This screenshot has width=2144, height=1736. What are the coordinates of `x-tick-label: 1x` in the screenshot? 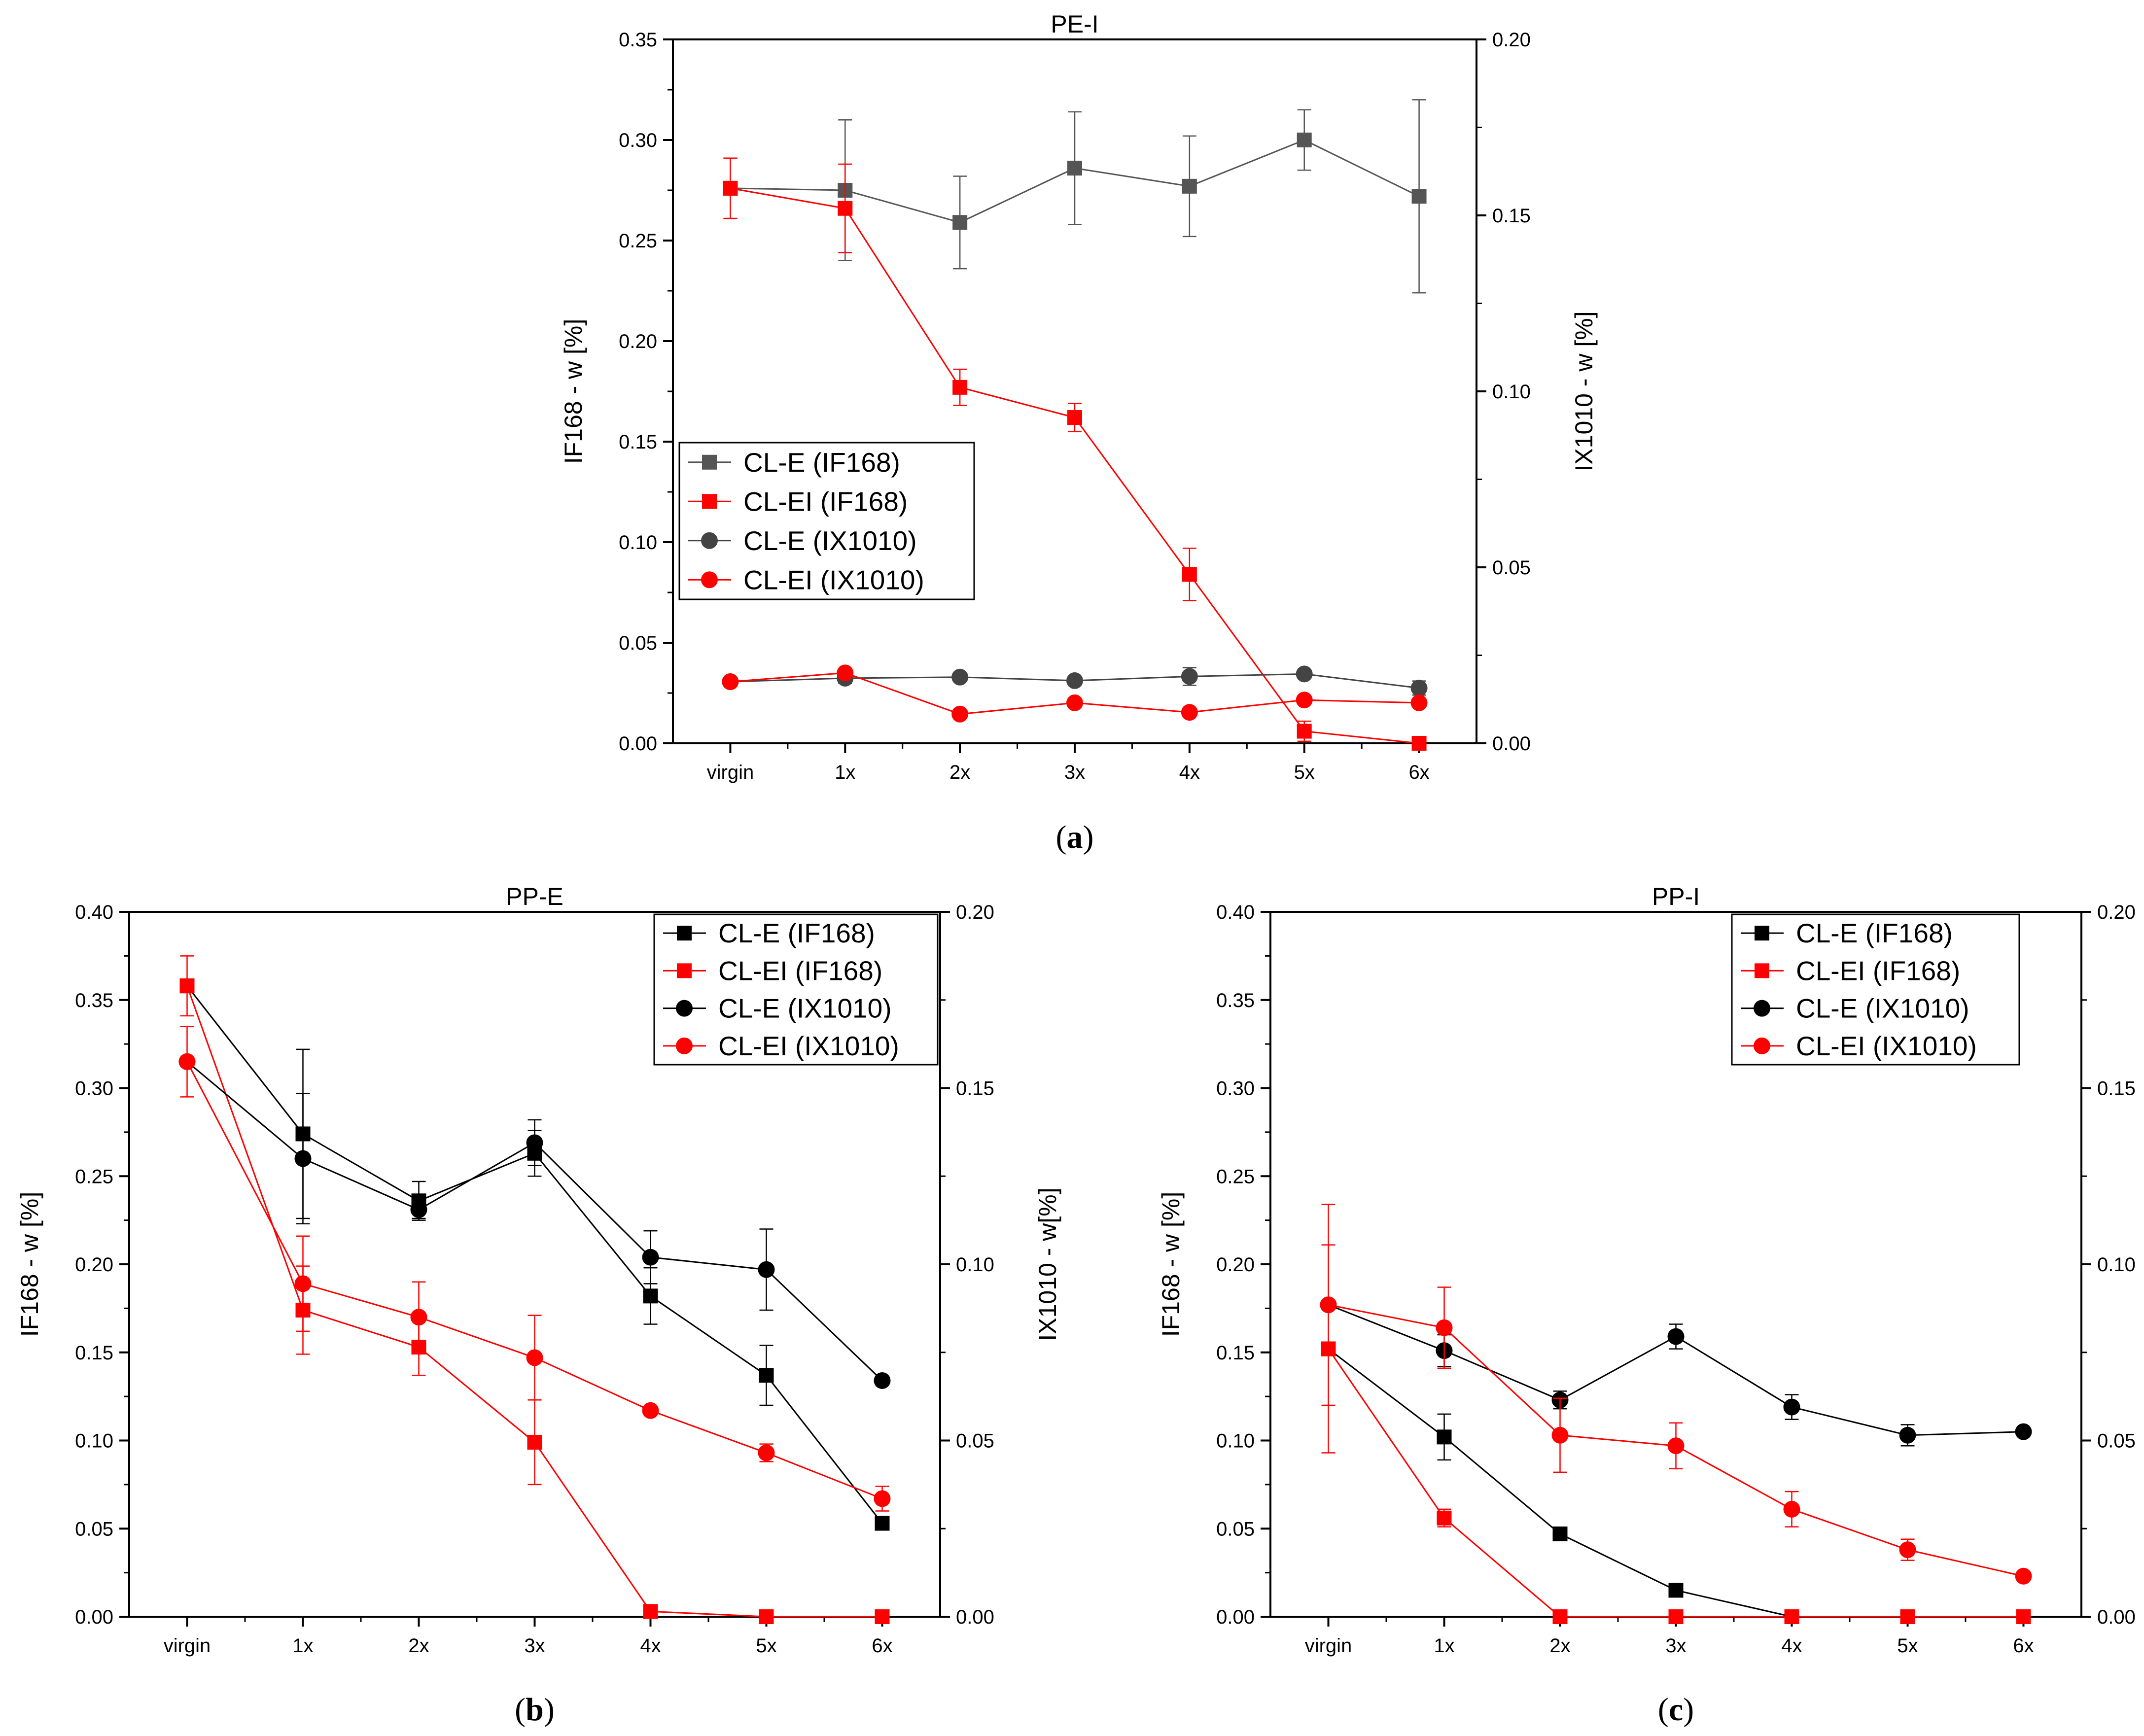 It's located at (845, 772).